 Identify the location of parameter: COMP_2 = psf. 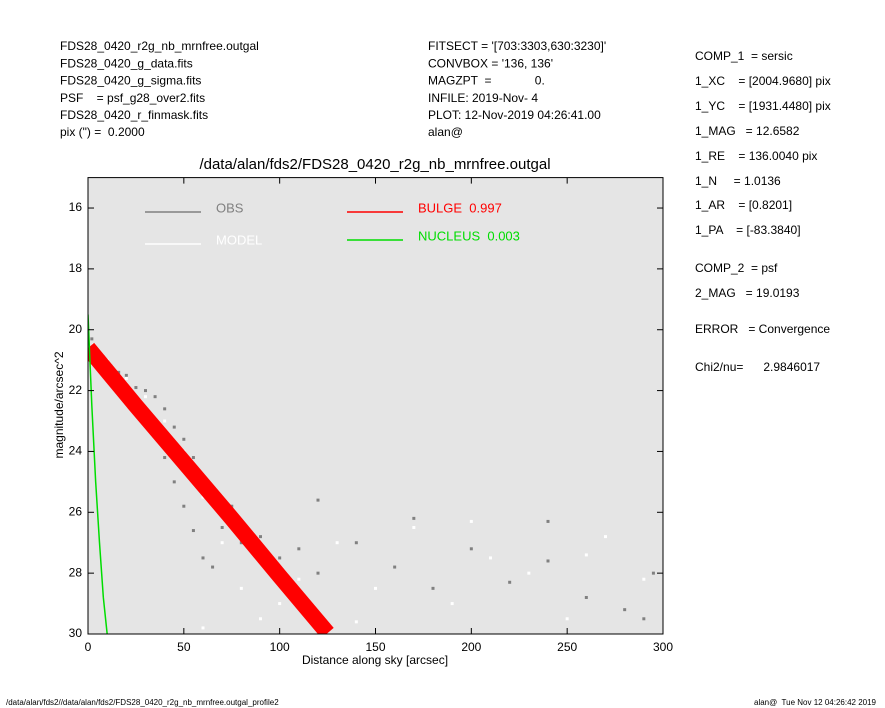
(736, 268).